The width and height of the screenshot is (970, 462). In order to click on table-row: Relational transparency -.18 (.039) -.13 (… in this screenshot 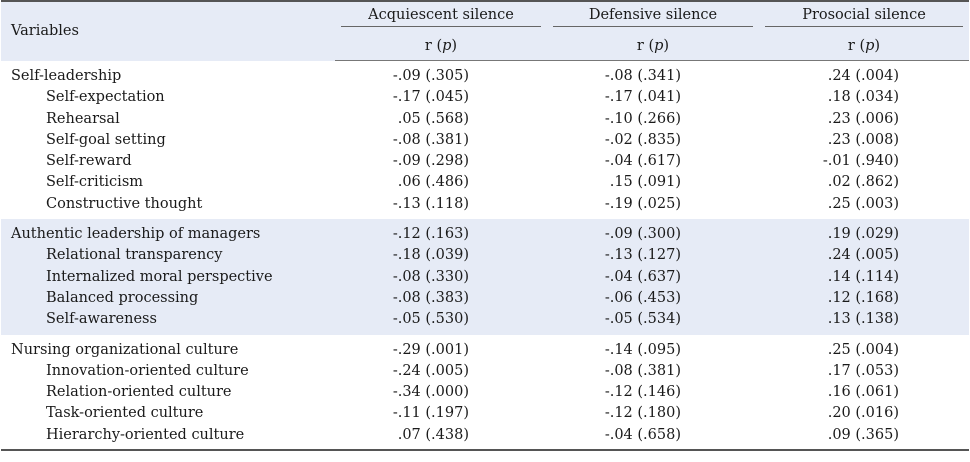, I will do `click(485, 255)`.